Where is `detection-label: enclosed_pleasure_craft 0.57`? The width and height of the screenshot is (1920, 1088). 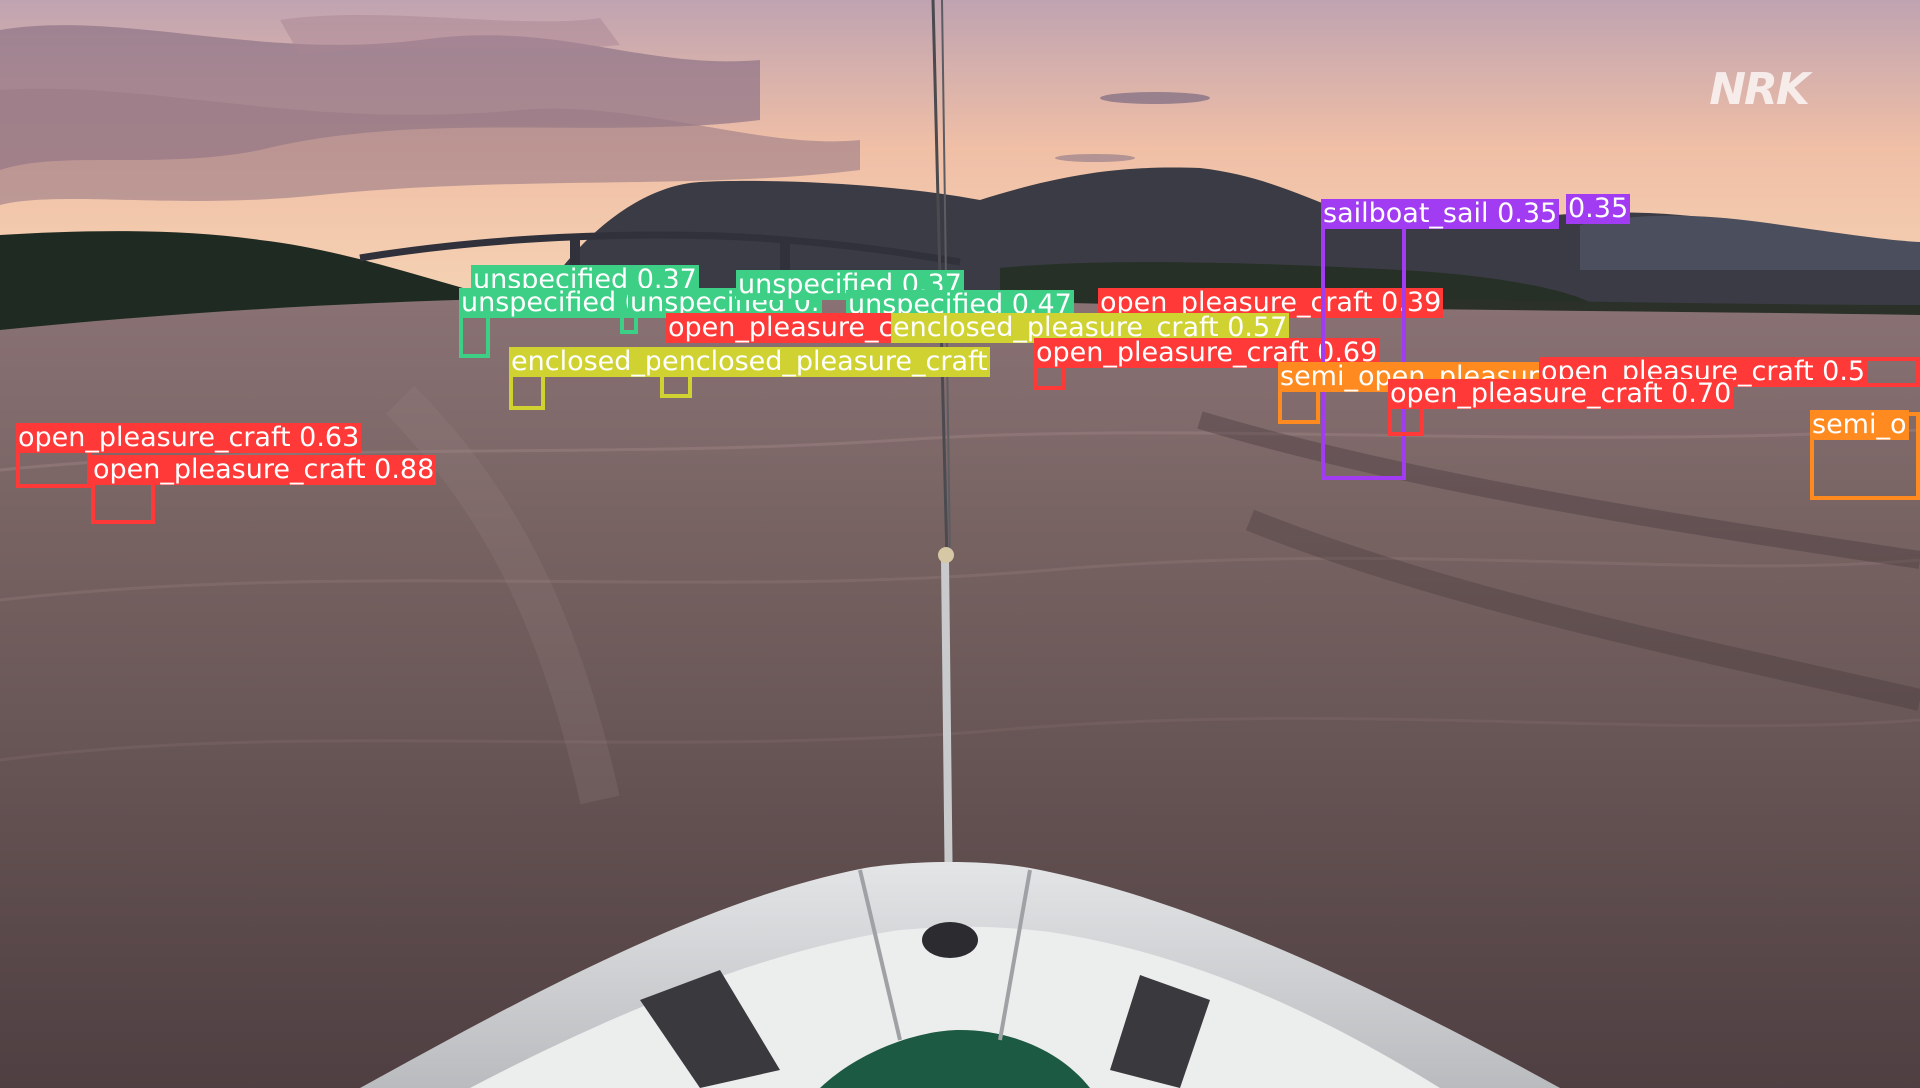
detection-label: enclosed_pleasure_craft 0.57 is located at coordinates (1090, 327).